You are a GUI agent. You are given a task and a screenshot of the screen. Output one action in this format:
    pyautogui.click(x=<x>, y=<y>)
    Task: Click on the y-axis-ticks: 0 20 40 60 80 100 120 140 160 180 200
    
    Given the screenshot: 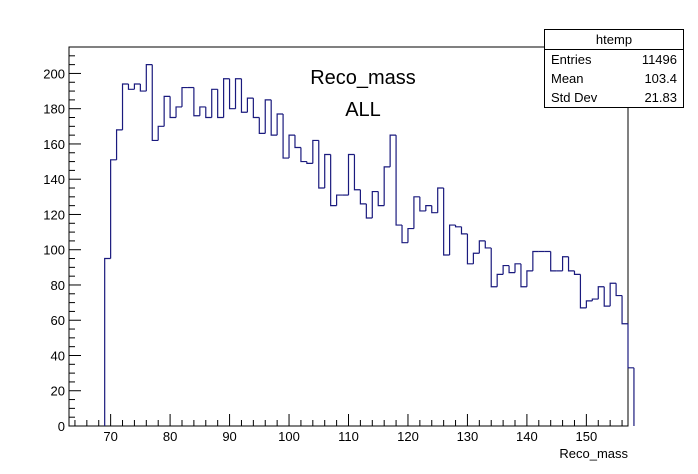 What is the action you would take?
    pyautogui.click(x=62, y=240)
    